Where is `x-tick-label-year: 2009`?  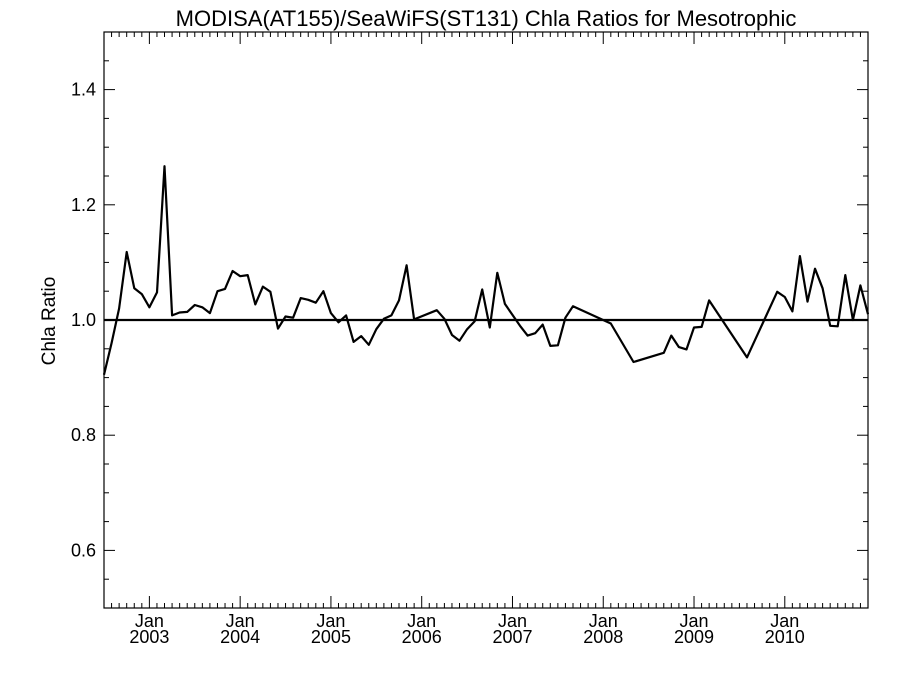
x-tick-label-year: 2009 is located at coordinates (694, 637).